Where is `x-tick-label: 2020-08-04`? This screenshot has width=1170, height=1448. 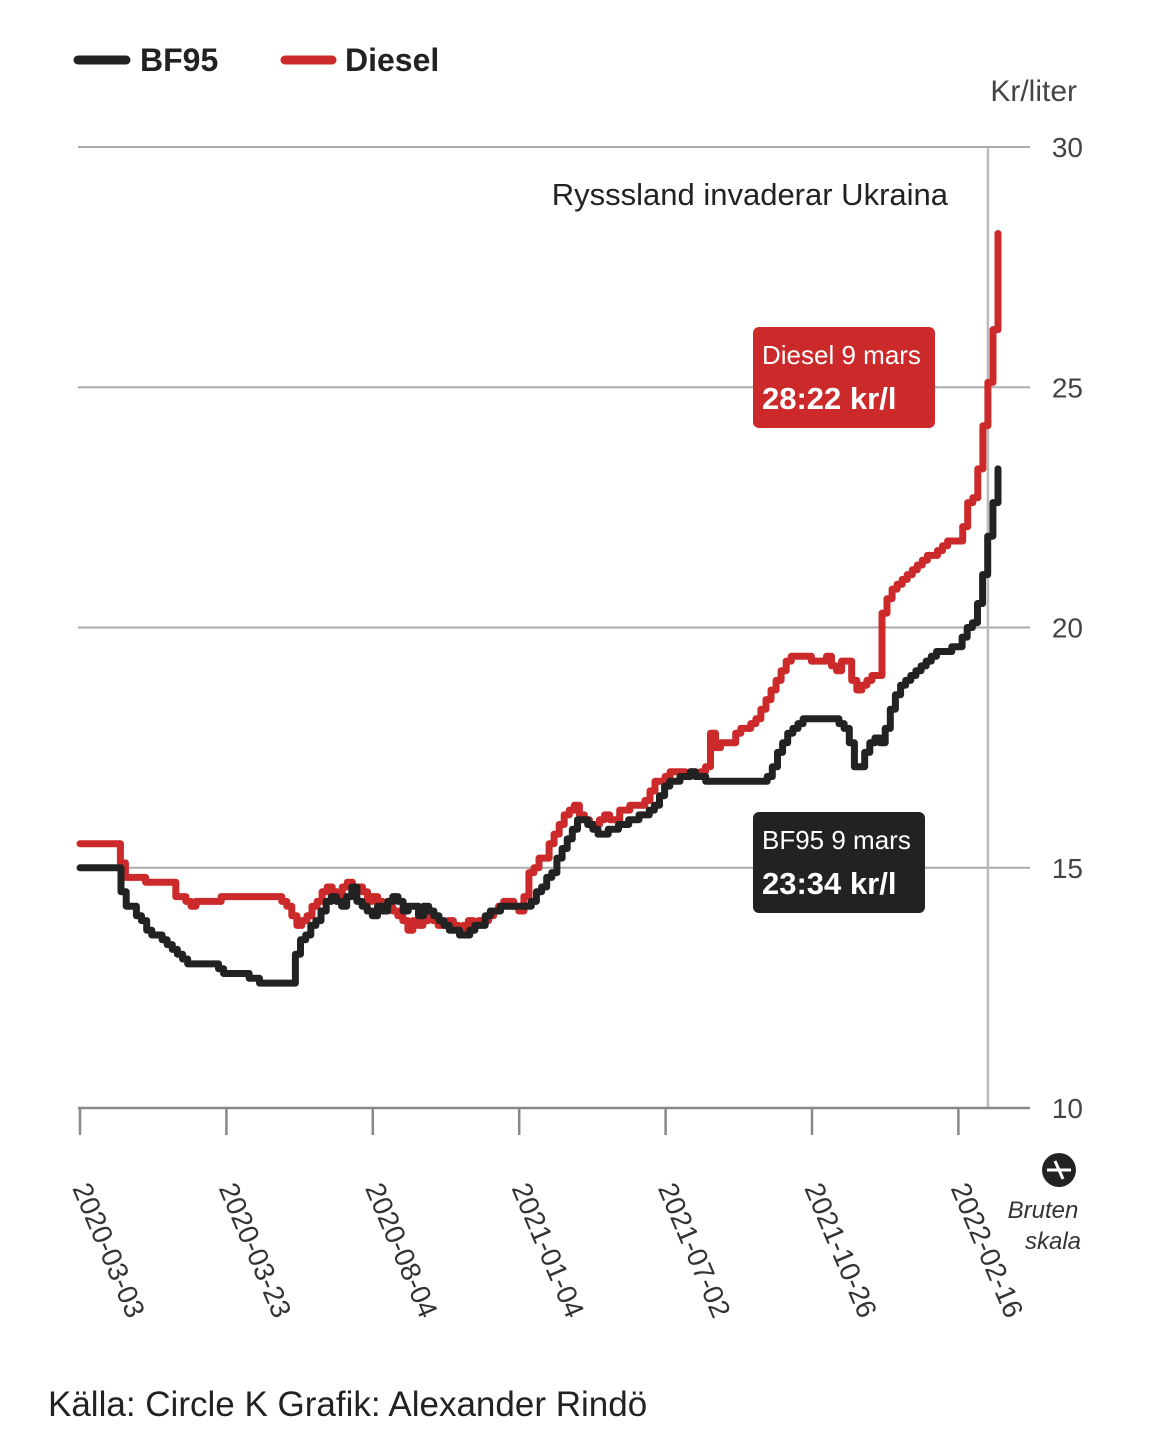 x-tick-label: 2020-08-04 is located at coordinates (401, 1250).